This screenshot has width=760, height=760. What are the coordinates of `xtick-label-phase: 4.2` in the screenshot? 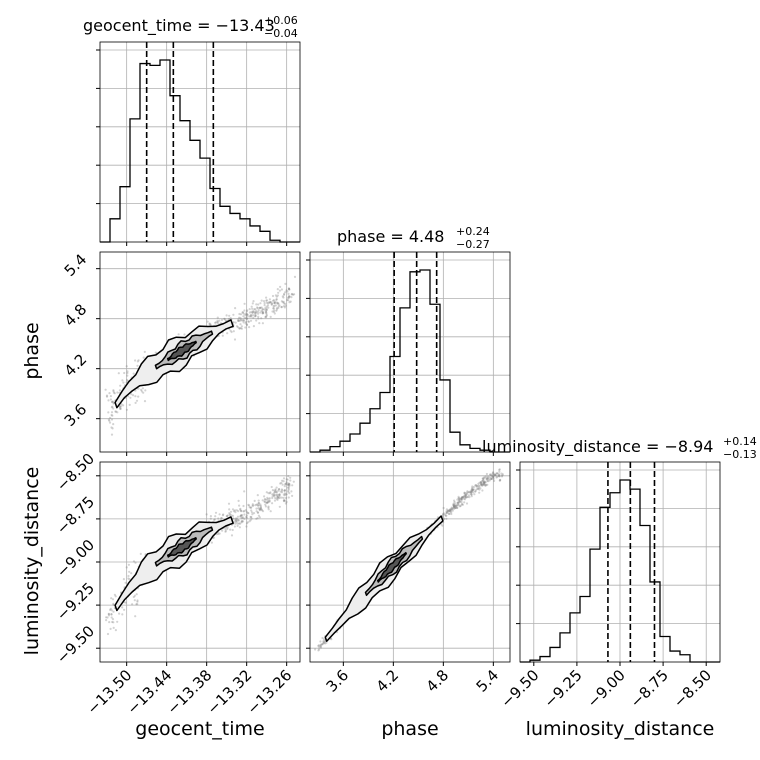 It's located at (388, 681).